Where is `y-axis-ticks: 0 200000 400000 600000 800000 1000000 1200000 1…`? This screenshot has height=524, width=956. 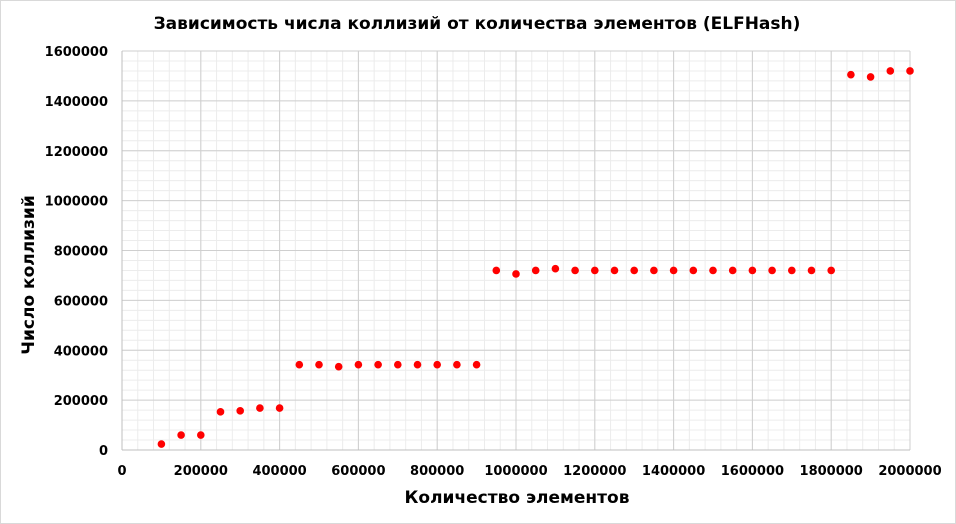 y-axis-ticks: 0 200000 400000 600000 800000 1000000 1200000 1… is located at coordinates (76, 252).